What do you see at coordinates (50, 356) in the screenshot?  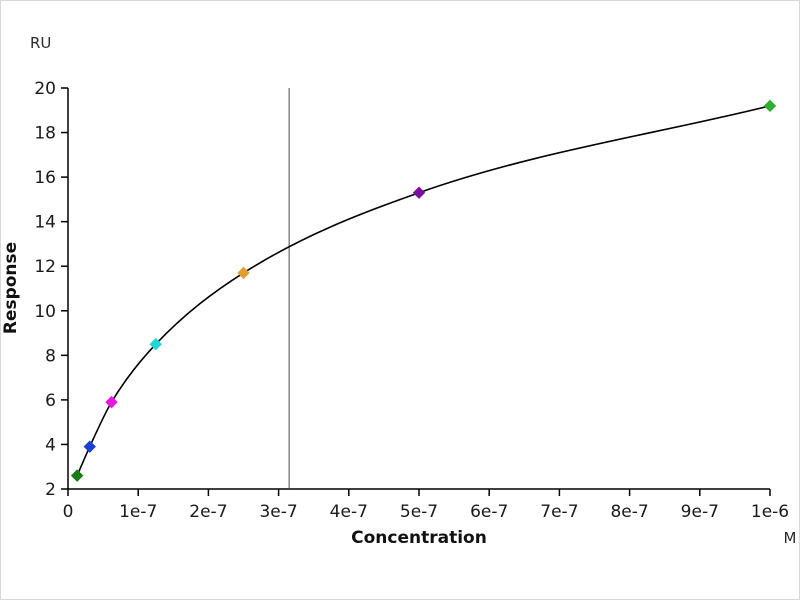 I see `y-tick-label: 8` at bounding box center [50, 356].